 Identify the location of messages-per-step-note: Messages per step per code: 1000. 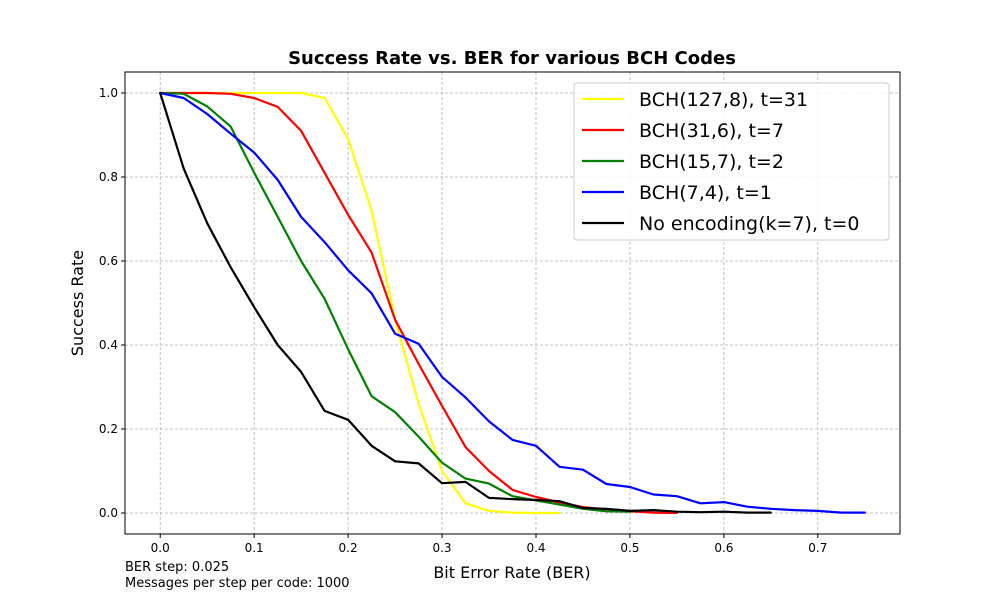
(237, 583).